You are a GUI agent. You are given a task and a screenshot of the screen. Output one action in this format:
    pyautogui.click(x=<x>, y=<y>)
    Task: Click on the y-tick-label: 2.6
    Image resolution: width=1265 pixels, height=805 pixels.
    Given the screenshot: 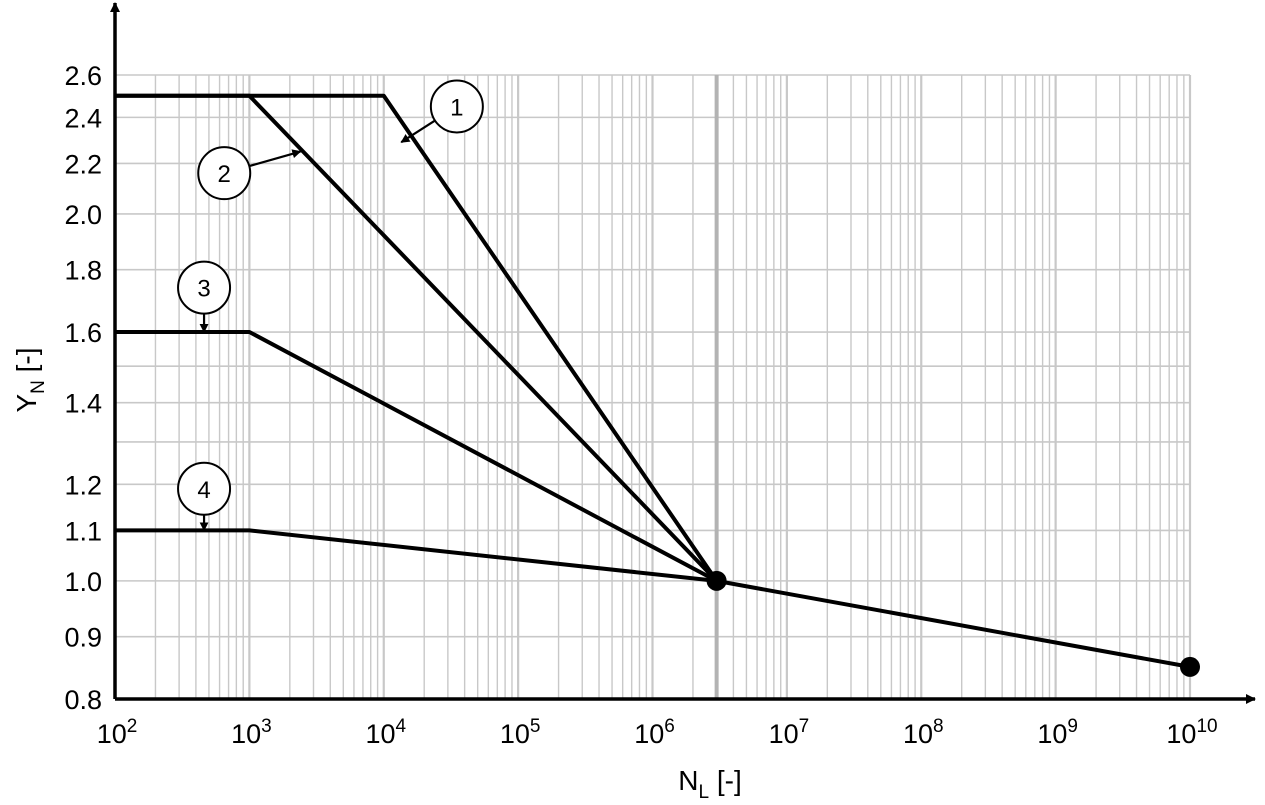 What is the action you would take?
    pyautogui.click(x=83, y=76)
    